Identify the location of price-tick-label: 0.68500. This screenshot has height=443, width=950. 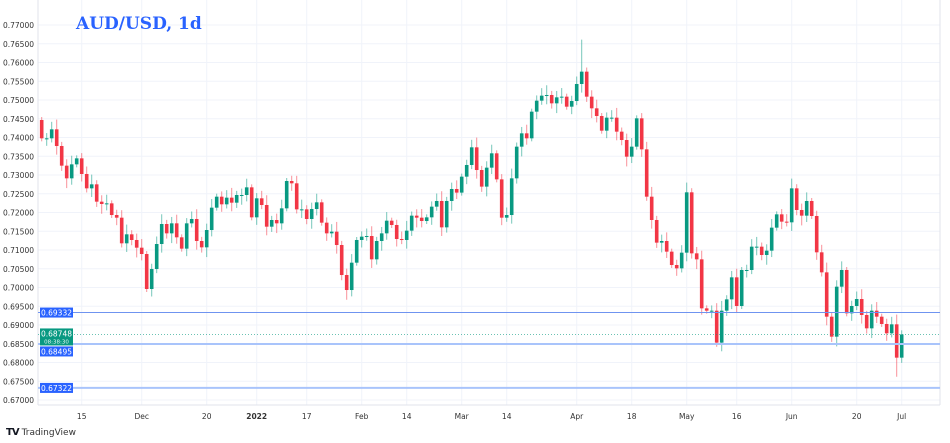
(18, 344).